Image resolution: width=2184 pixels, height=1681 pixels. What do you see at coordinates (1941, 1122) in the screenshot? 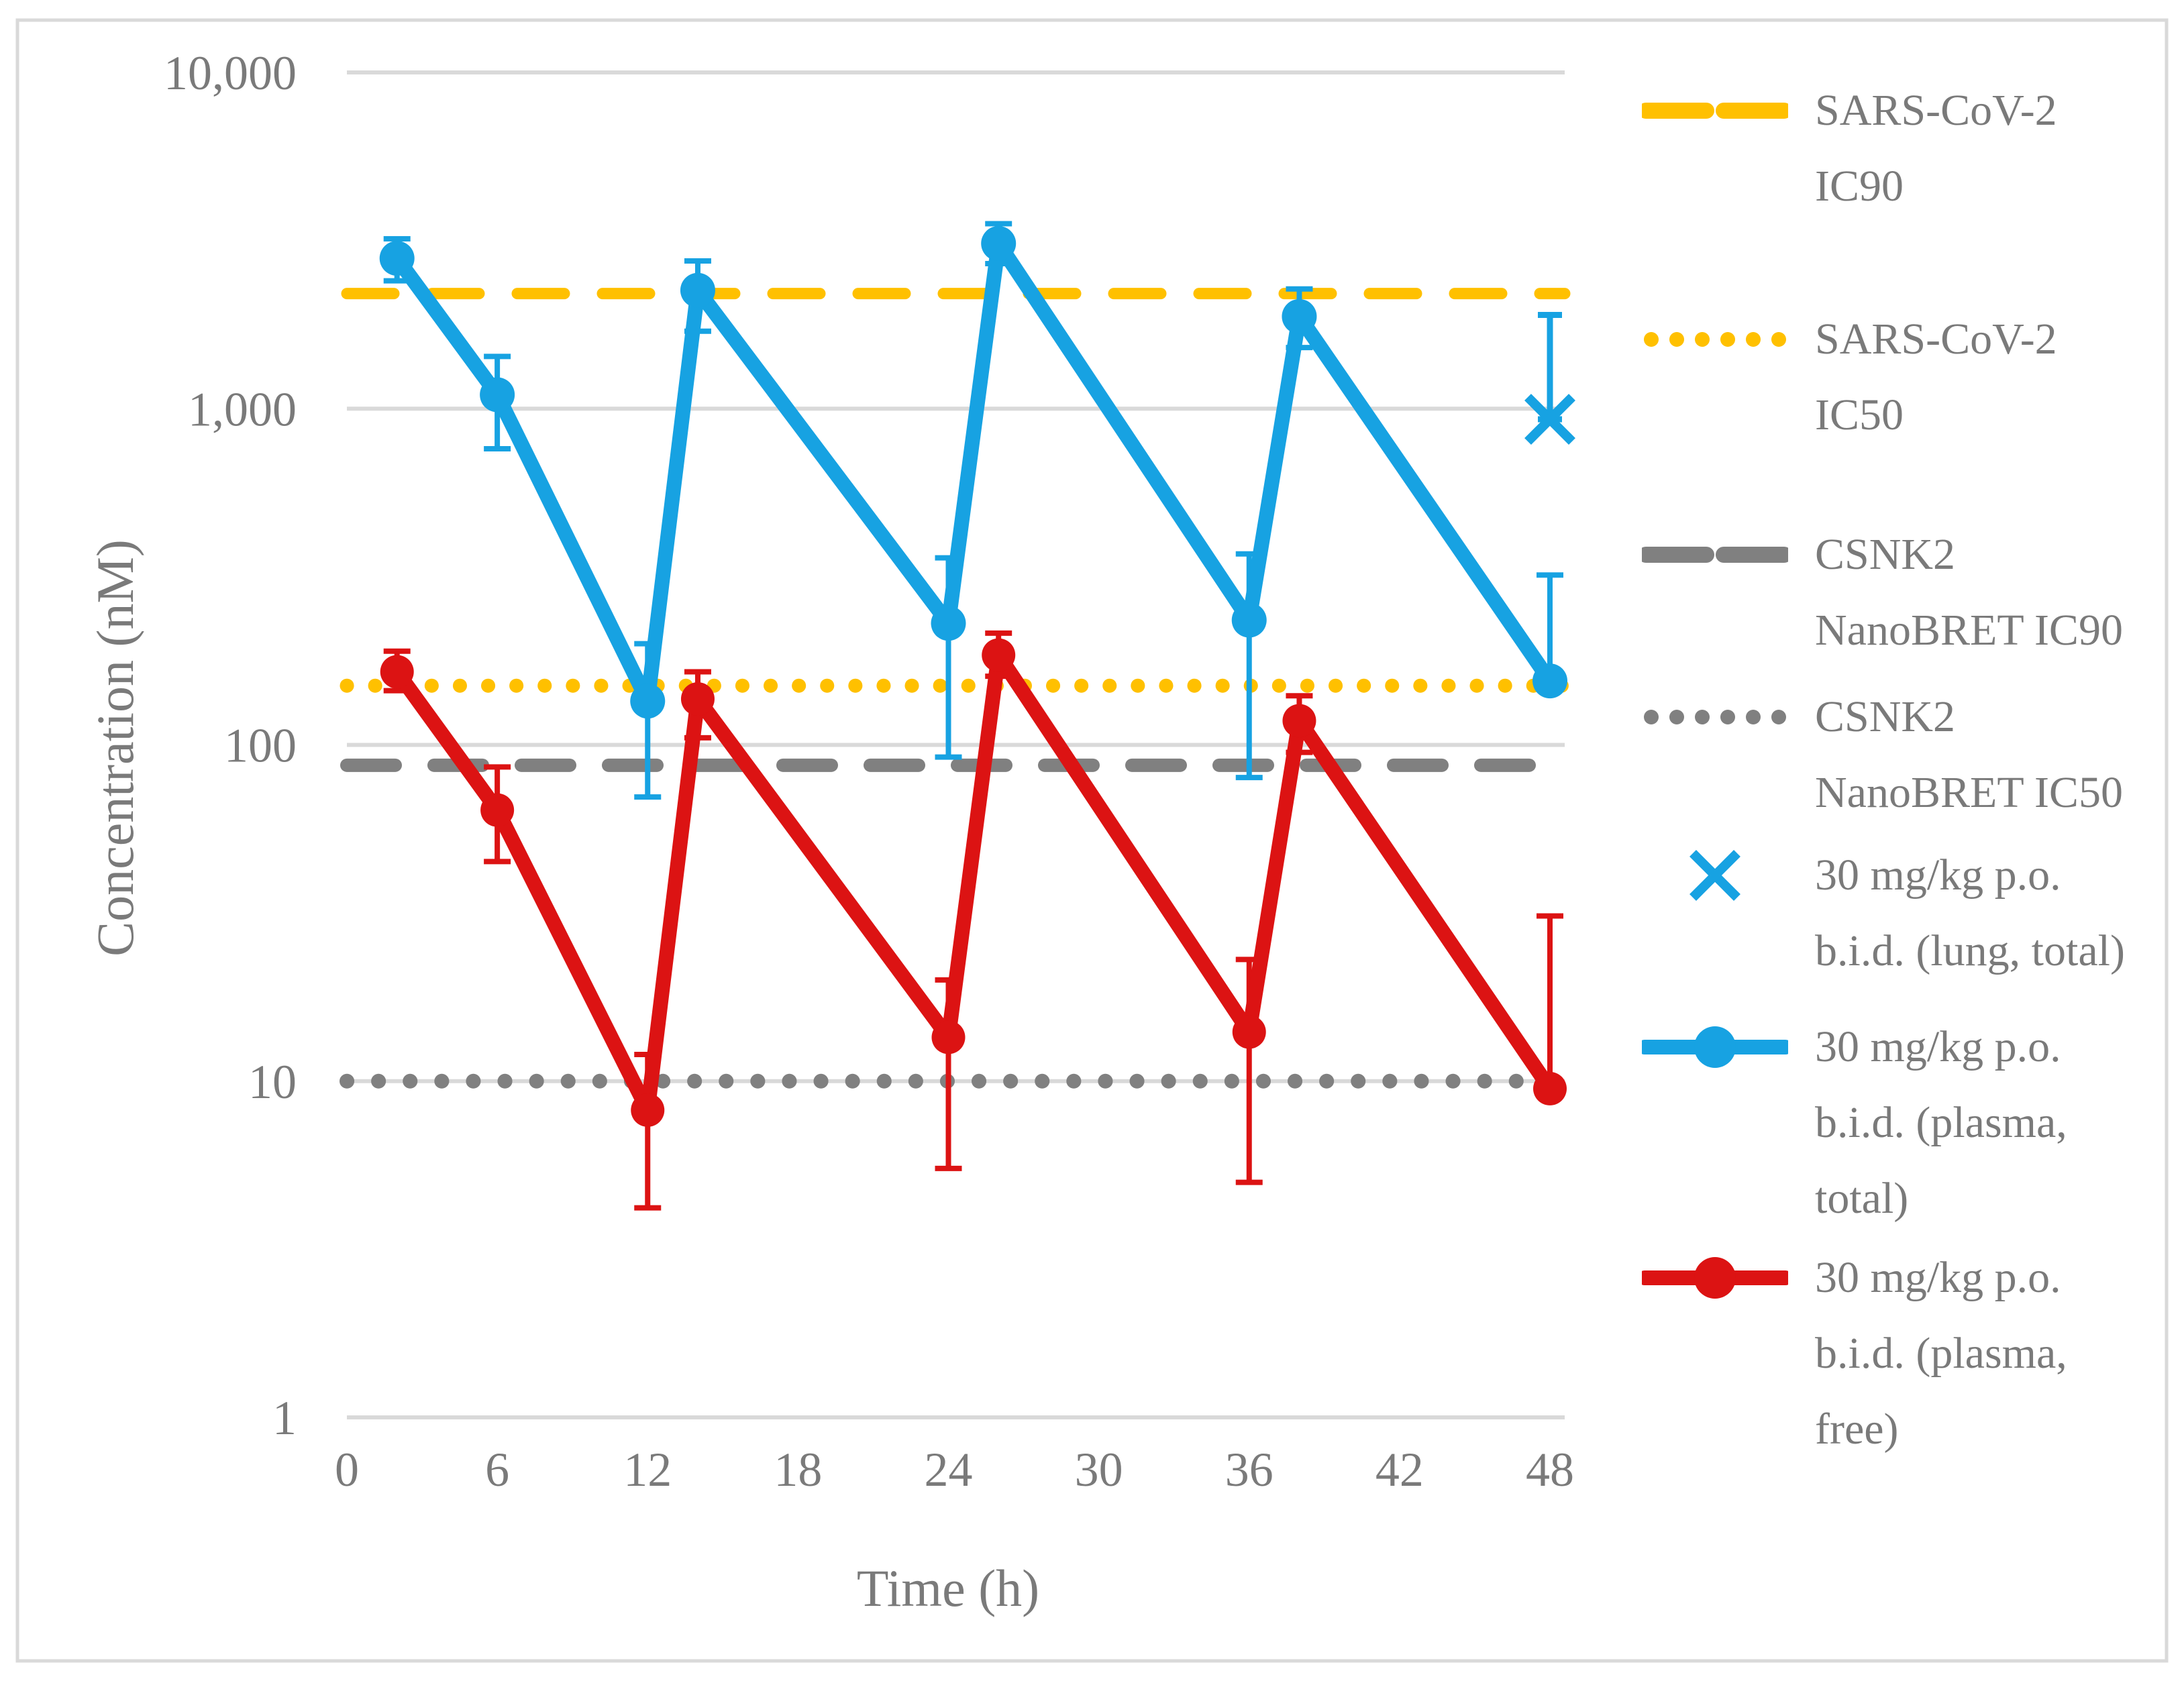
I see `legend-item-label: 30 mg/kg p.o. b.i.d. (plasma, total)` at bounding box center [1941, 1122].